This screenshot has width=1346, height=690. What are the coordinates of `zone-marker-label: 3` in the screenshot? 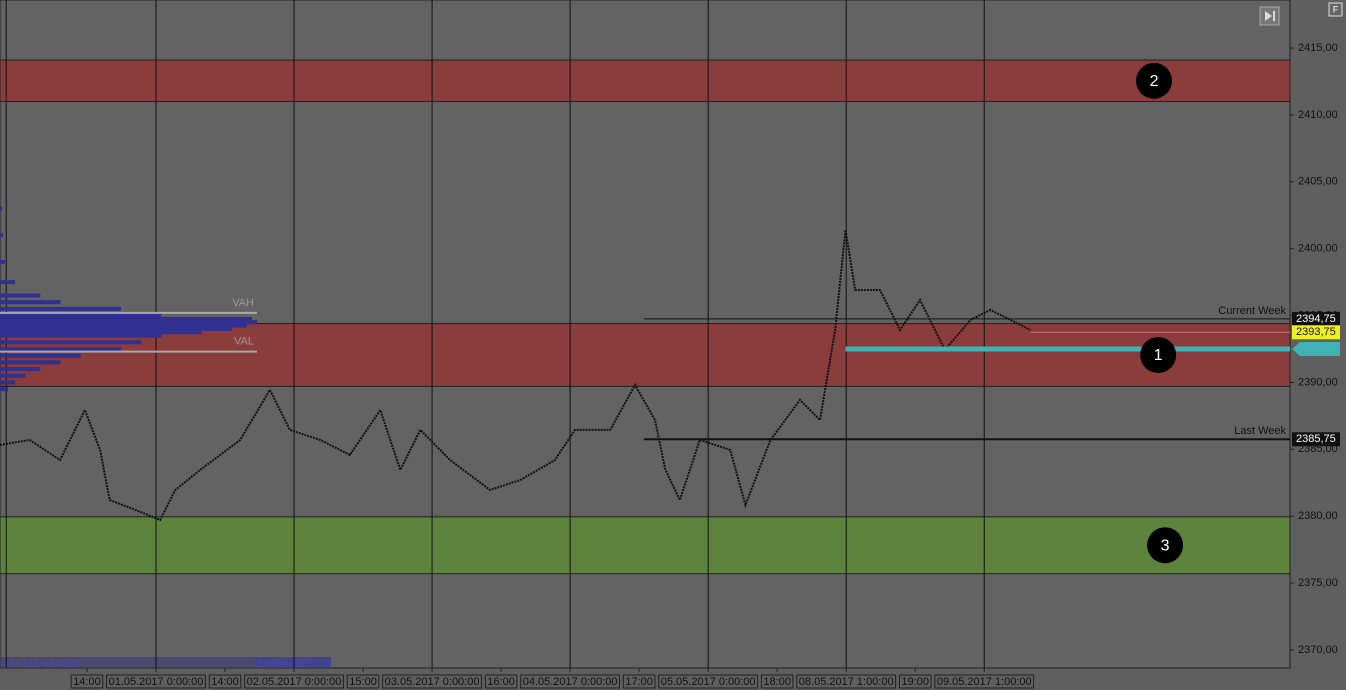 It's located at (1165, 545).